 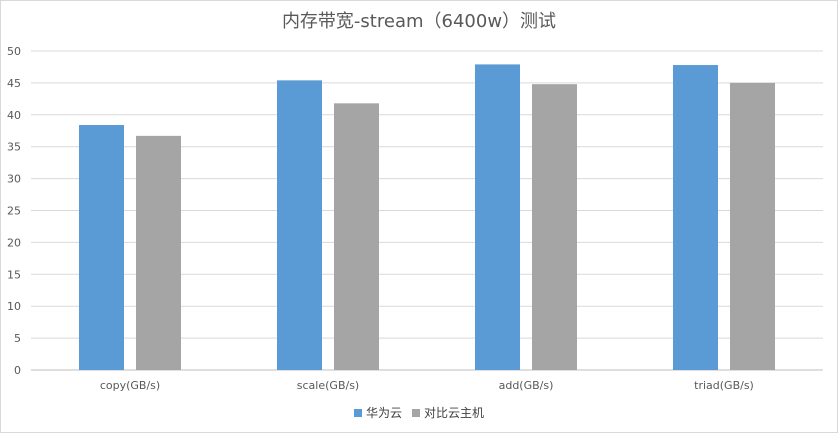 I want to click on y-tick-label: 15, so click(x=14, y=274).